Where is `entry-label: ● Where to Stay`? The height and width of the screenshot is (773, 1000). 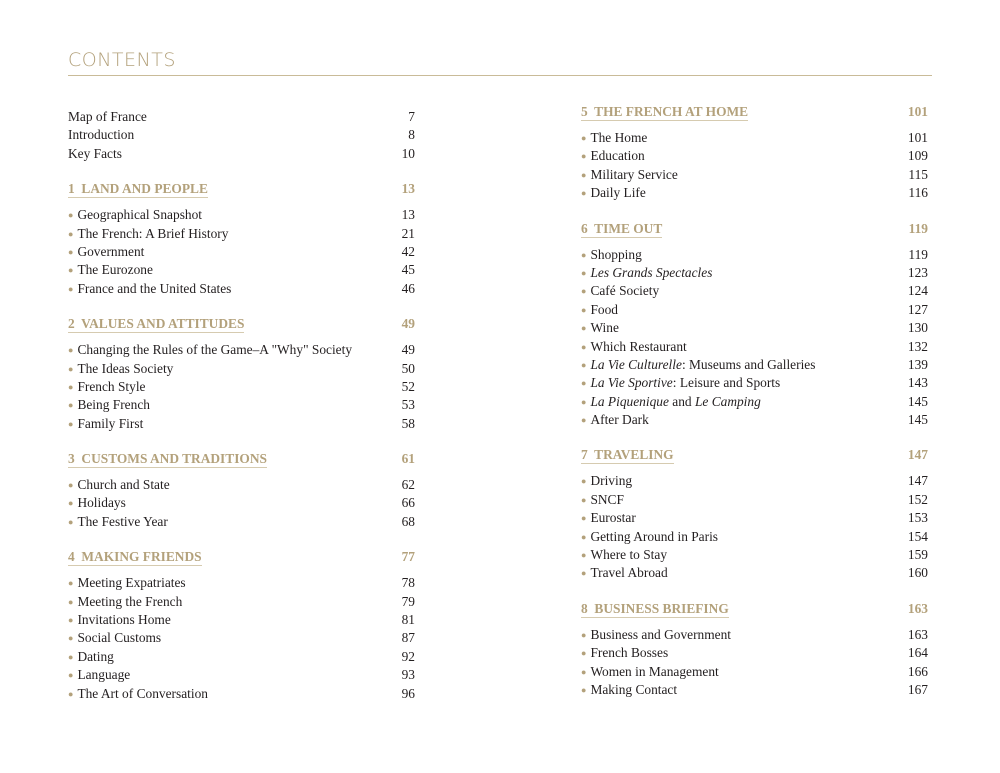
entry-label: ● Where to Stay is located at coordinates (624, 555).